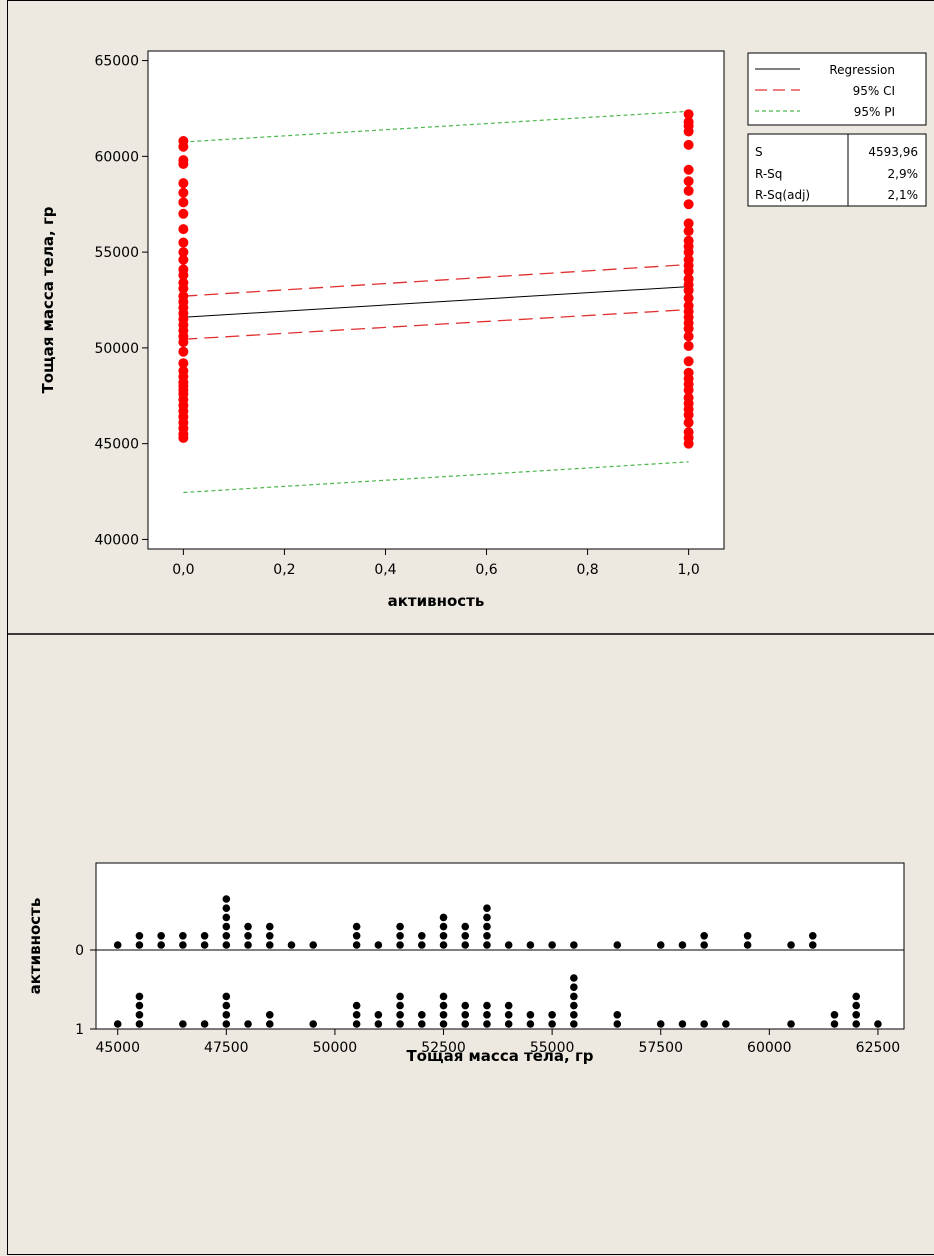 The height and width of the screenshot is (1256, 934). I want to click on x-tick-label: 0,0, so click(183, 570).